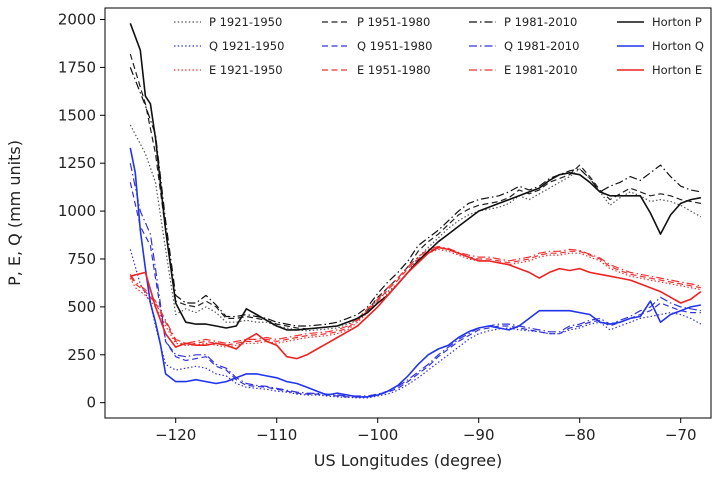  I want to click on legend-item: E 1981-2010, so click(523, 70).